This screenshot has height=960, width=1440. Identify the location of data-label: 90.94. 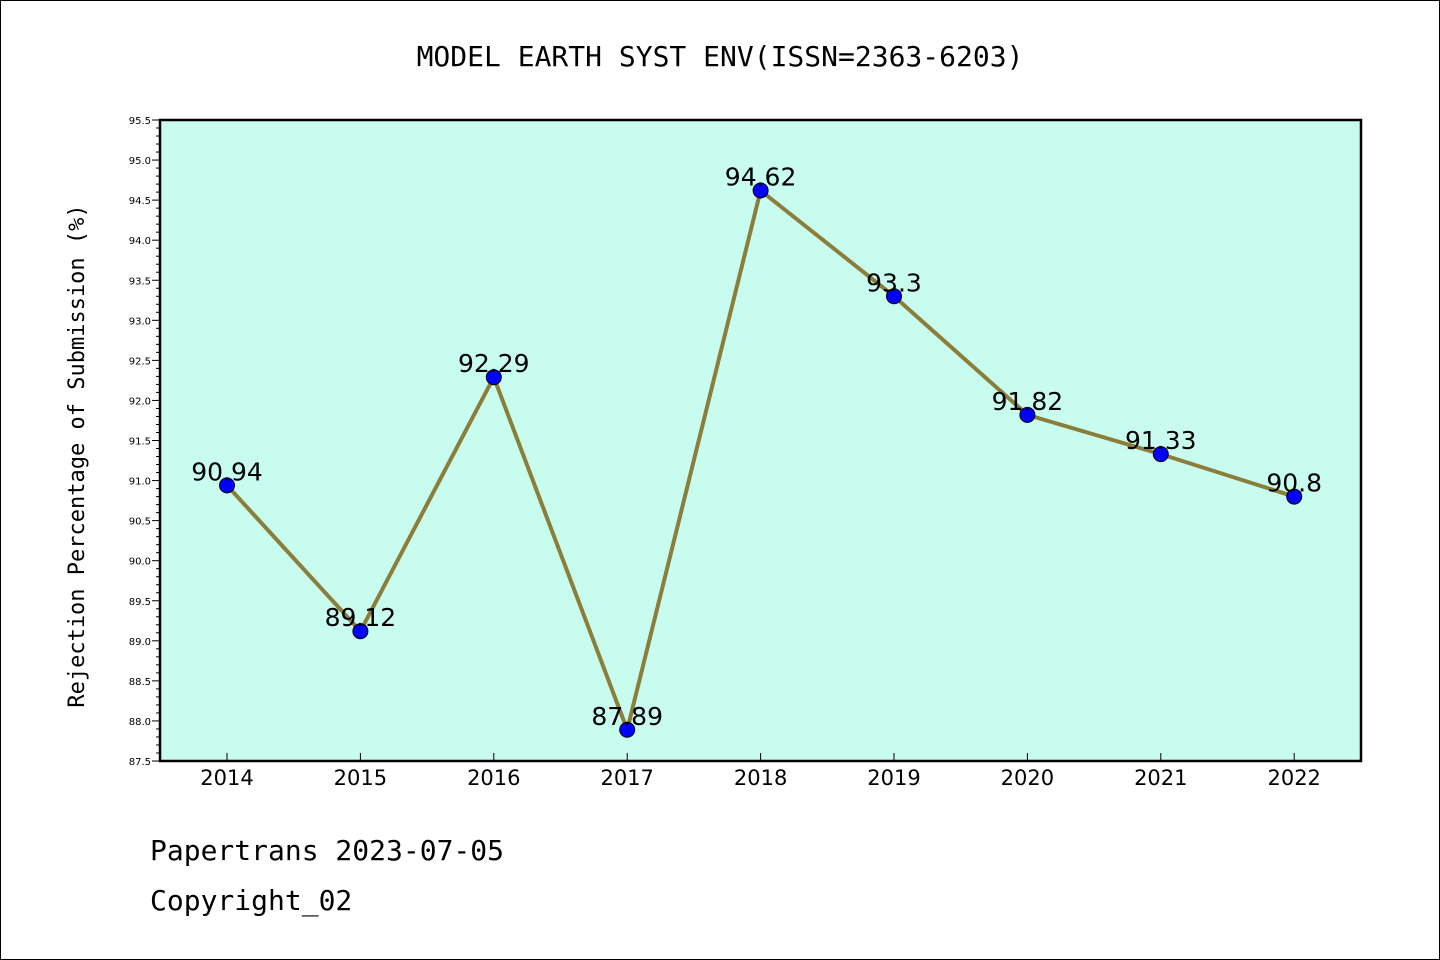
(227, 471).